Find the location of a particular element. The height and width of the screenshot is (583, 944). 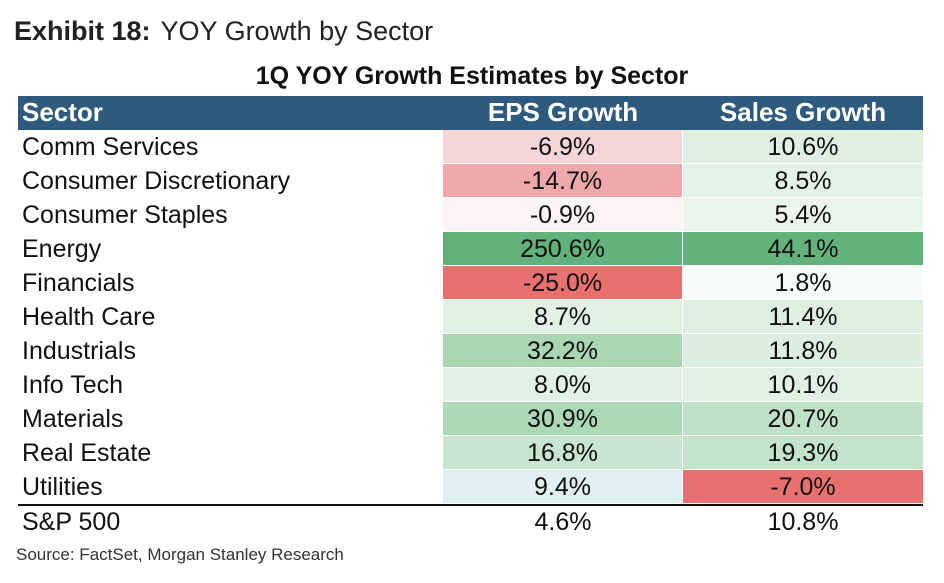

eps-growth-cell: -0.9% is located at coordinates (563, 215).